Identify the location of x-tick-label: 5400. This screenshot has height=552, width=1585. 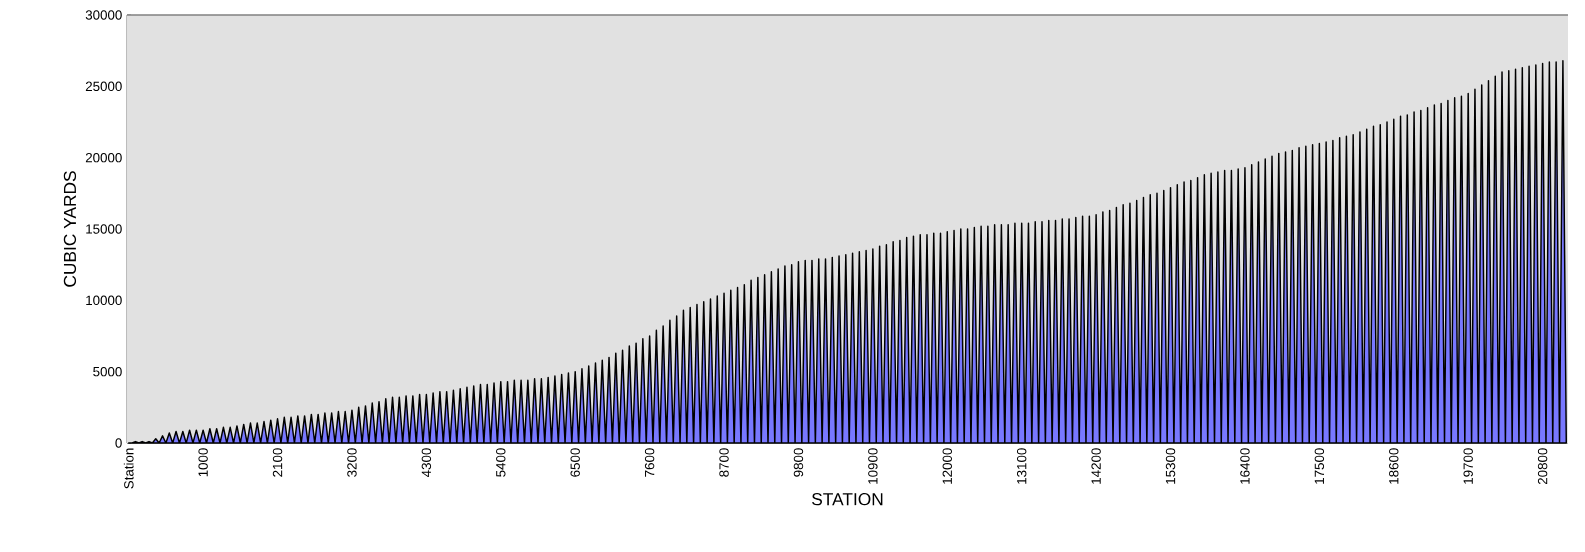
(501, 462).